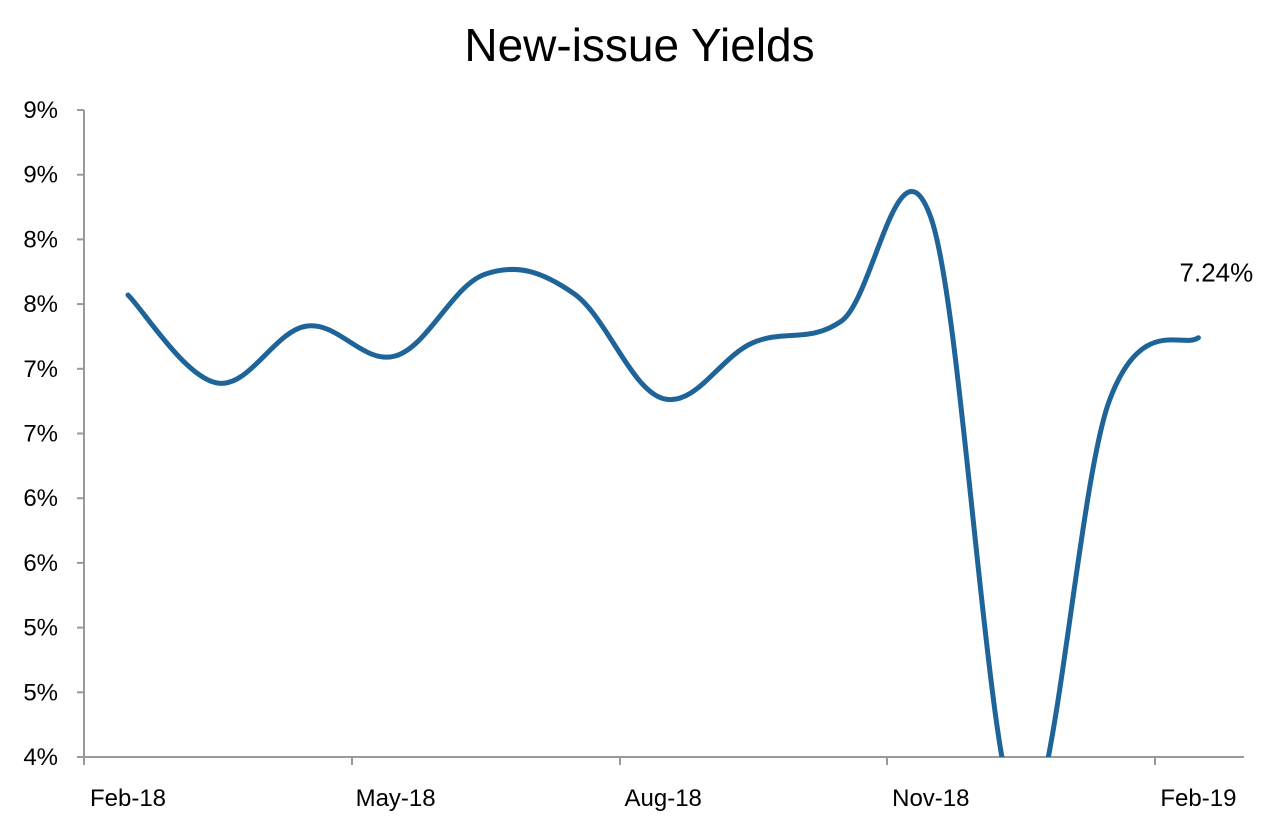 This screenshot has height=831, width=1279. I want to click on chart-title: New-issue Yields, so click(639, 45).